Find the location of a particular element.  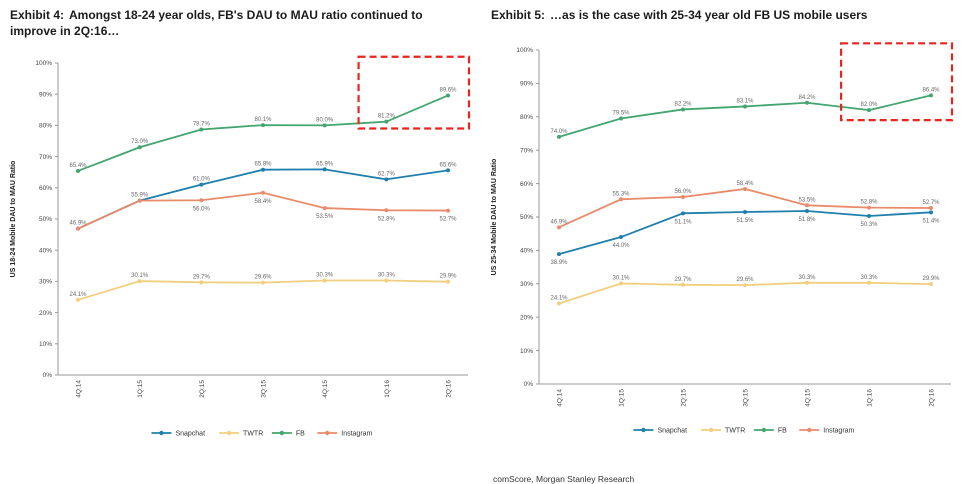

data-label: 81.2% is located at coordinates (387, 117).